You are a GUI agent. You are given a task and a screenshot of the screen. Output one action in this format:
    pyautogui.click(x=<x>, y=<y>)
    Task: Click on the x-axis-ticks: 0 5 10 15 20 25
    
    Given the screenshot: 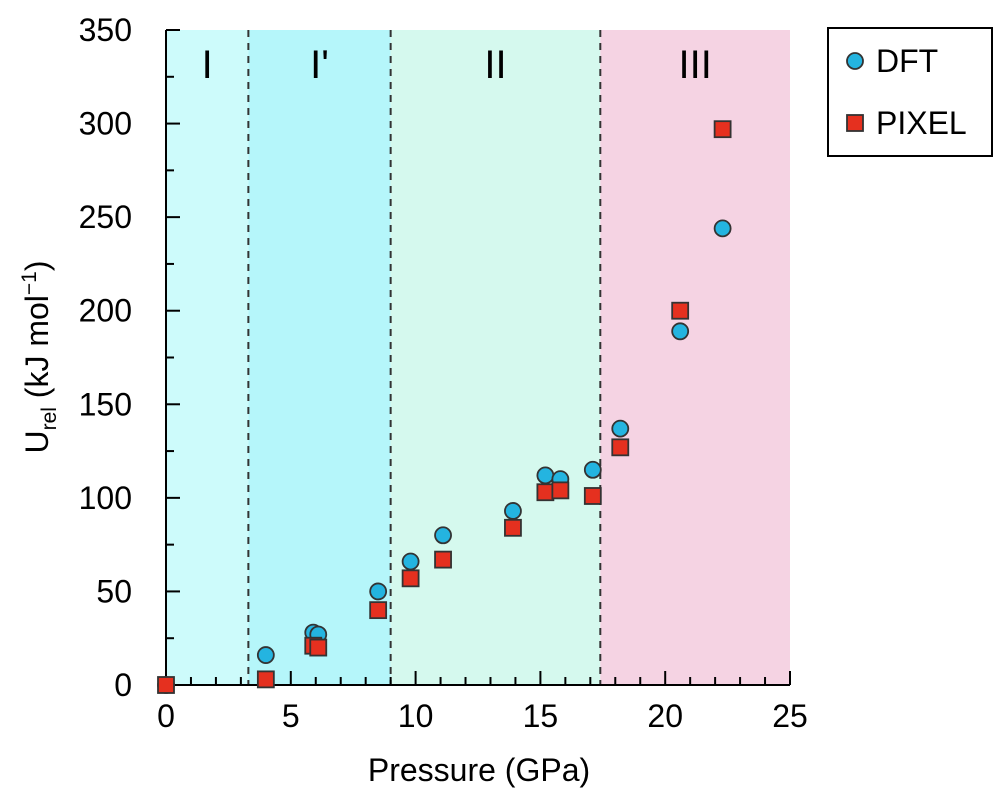 What is the action you would take?
    pyautogui.click(x=482, y=702)
    